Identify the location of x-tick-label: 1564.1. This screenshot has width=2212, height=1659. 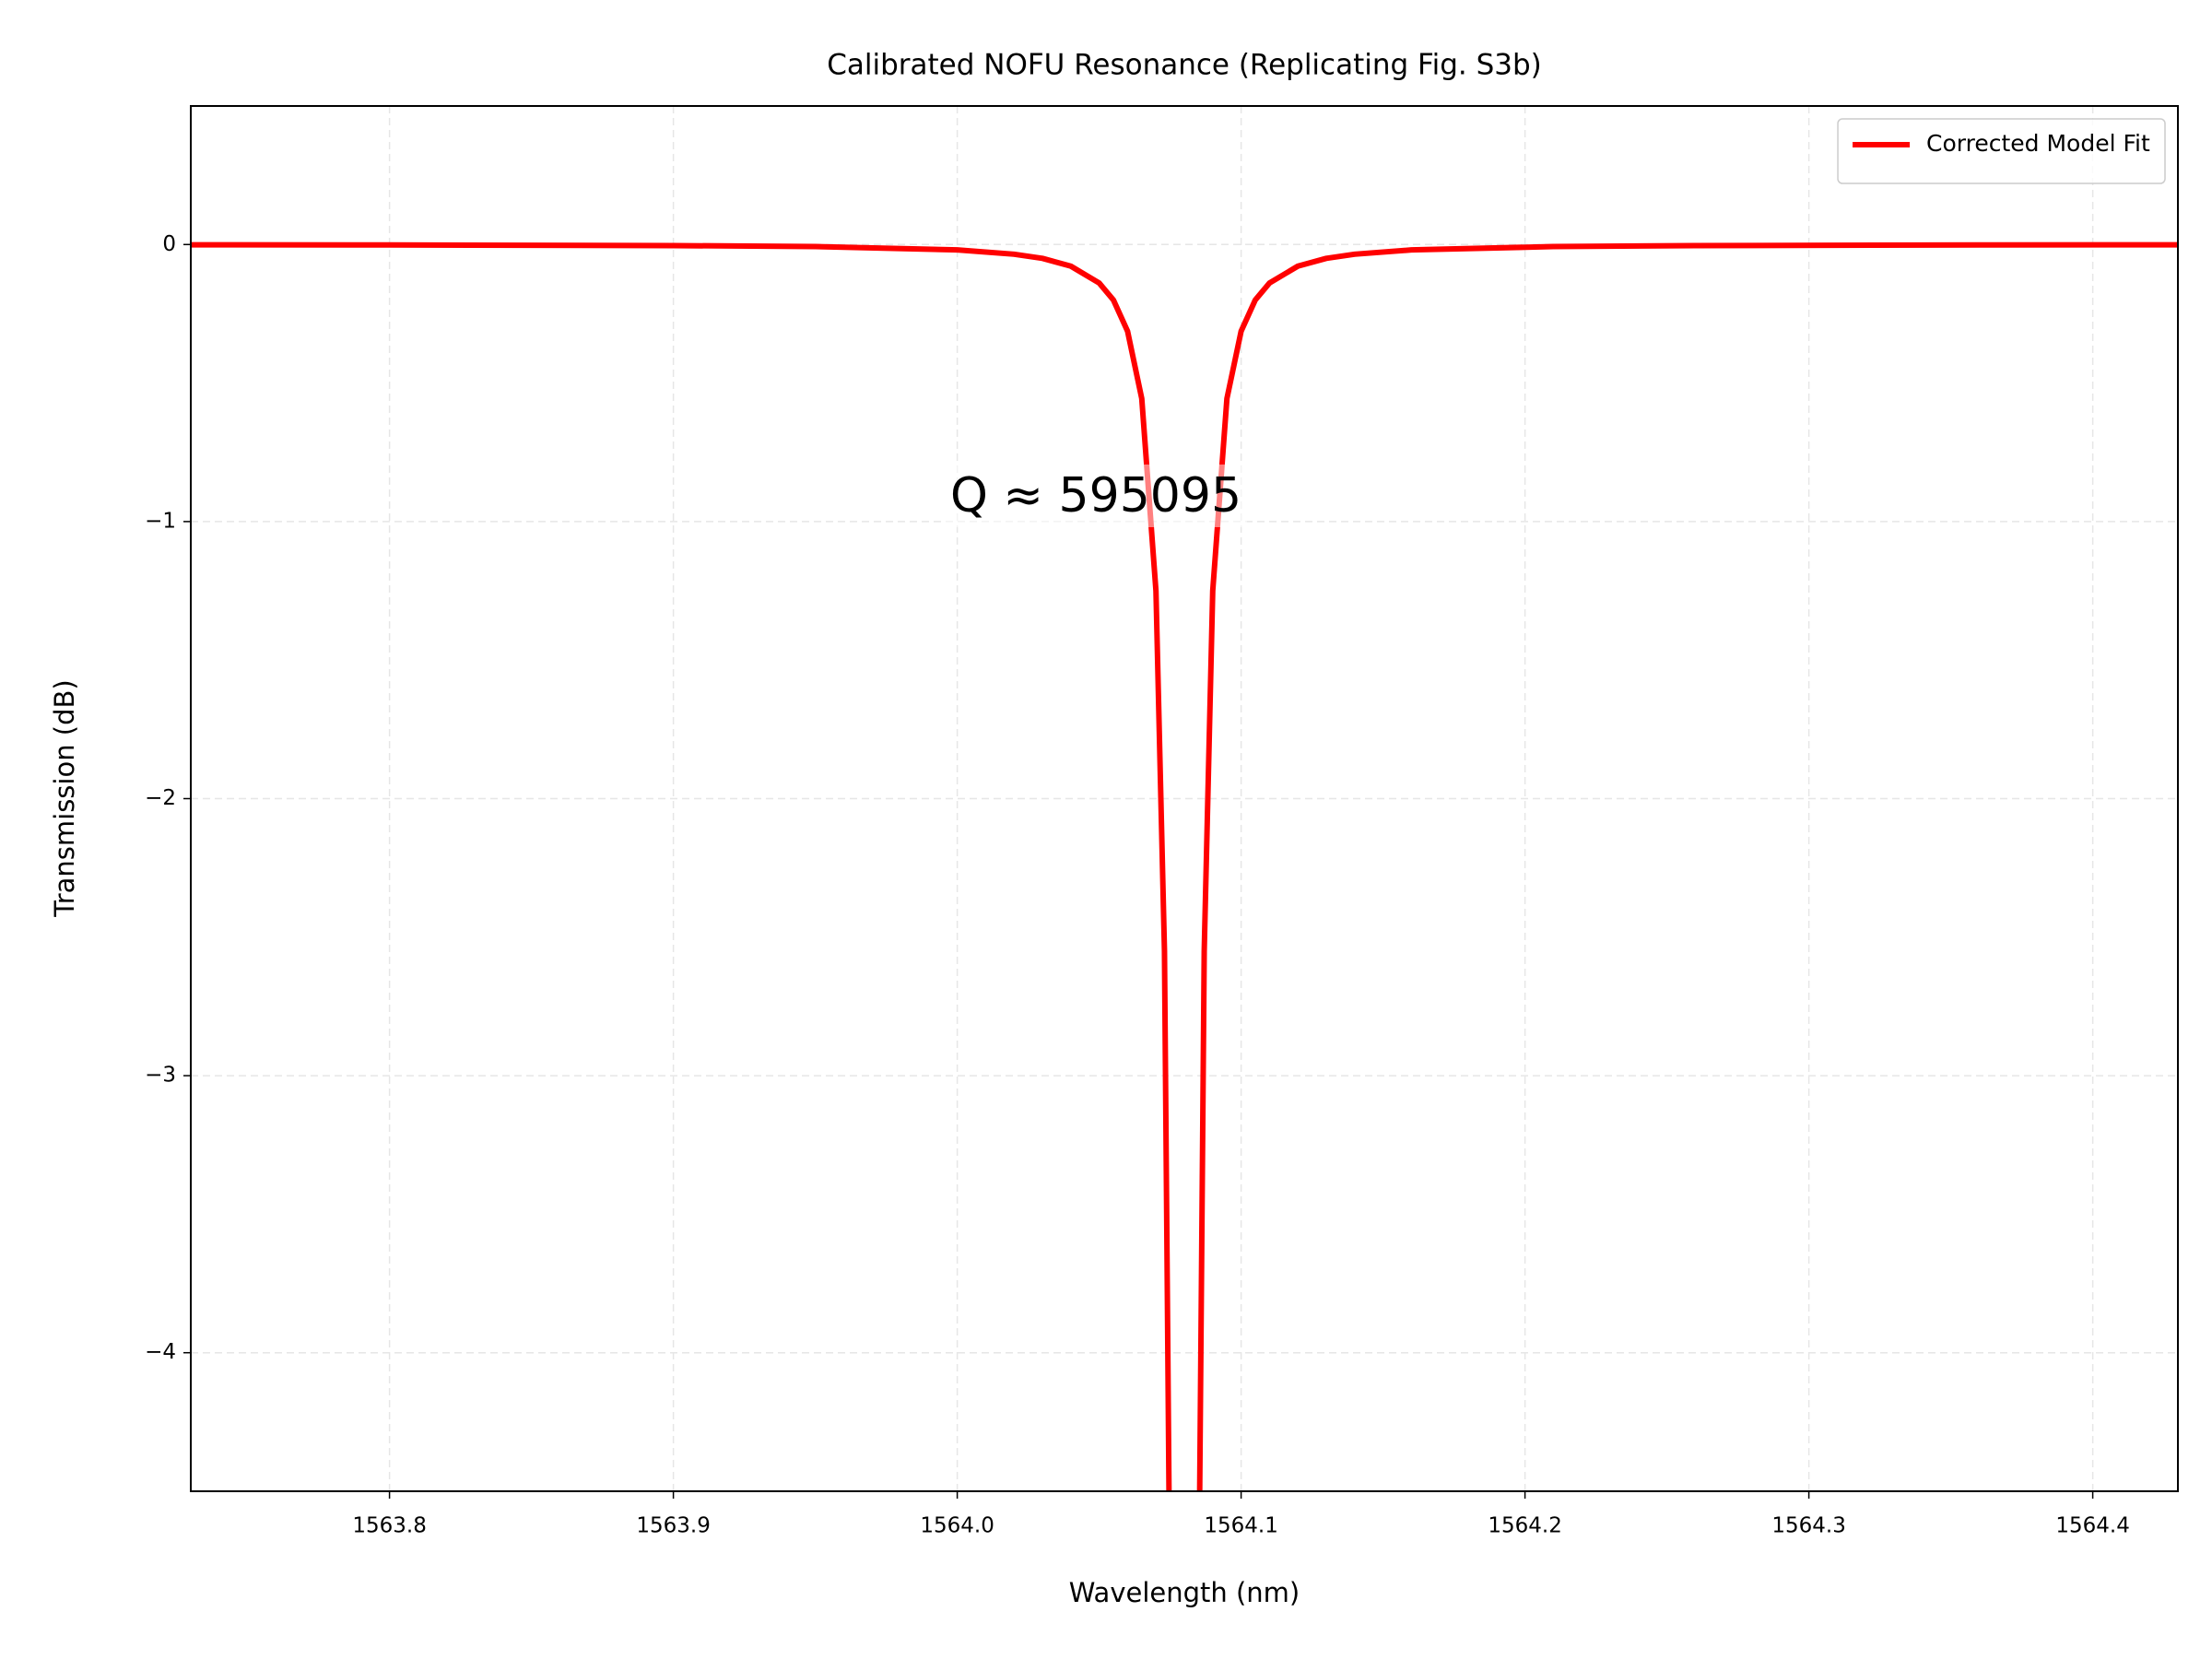
(1240, 1526).